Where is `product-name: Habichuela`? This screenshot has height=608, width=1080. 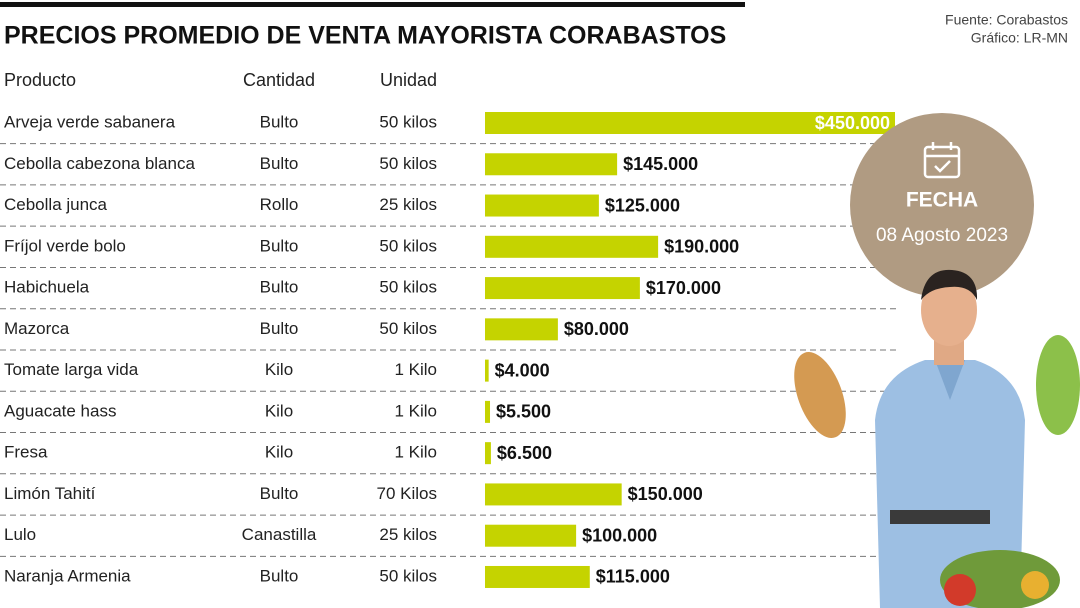 product-name: Habichuela is located at coordinates (47, 287).